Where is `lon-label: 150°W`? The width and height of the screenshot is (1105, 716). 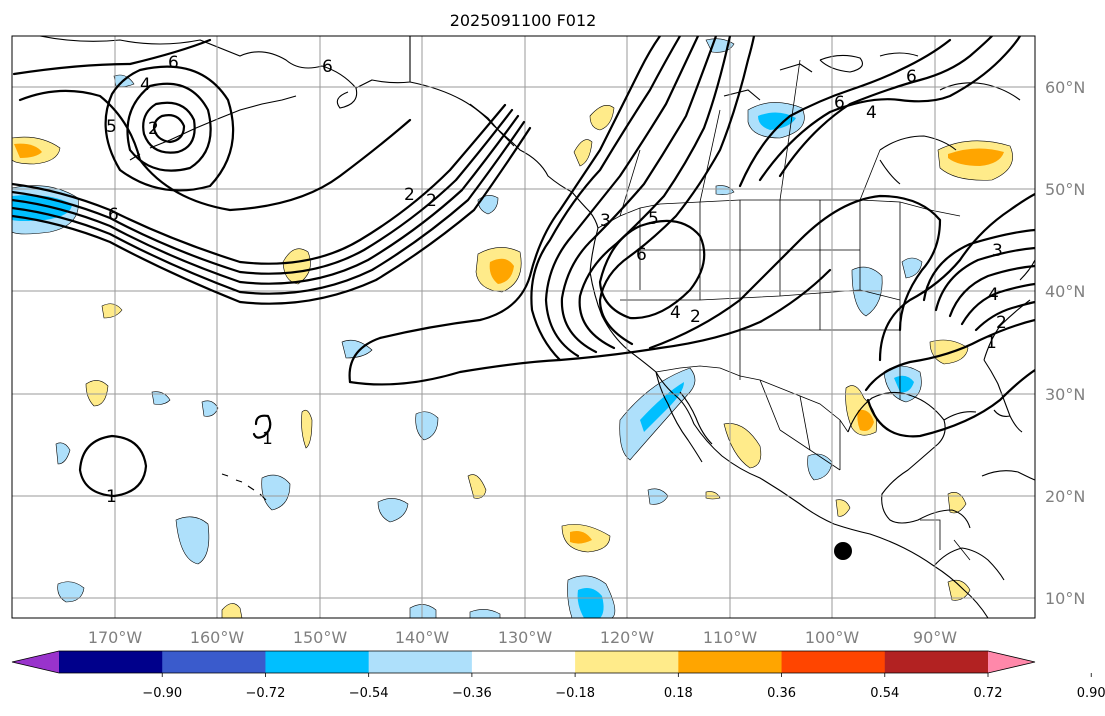
lon-label: 150°W is located at coordinates (320, 637).